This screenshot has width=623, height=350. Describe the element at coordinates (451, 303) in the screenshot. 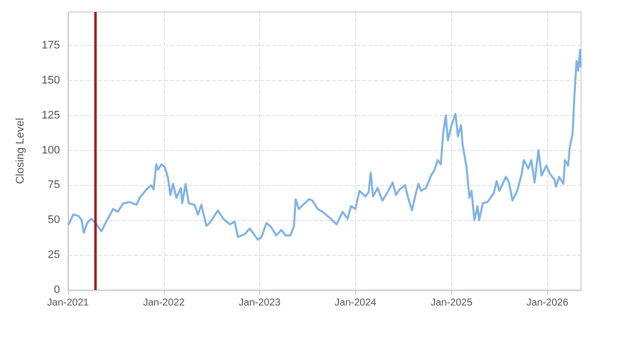

I see `x-tick-label: Jan-2025` at that location.